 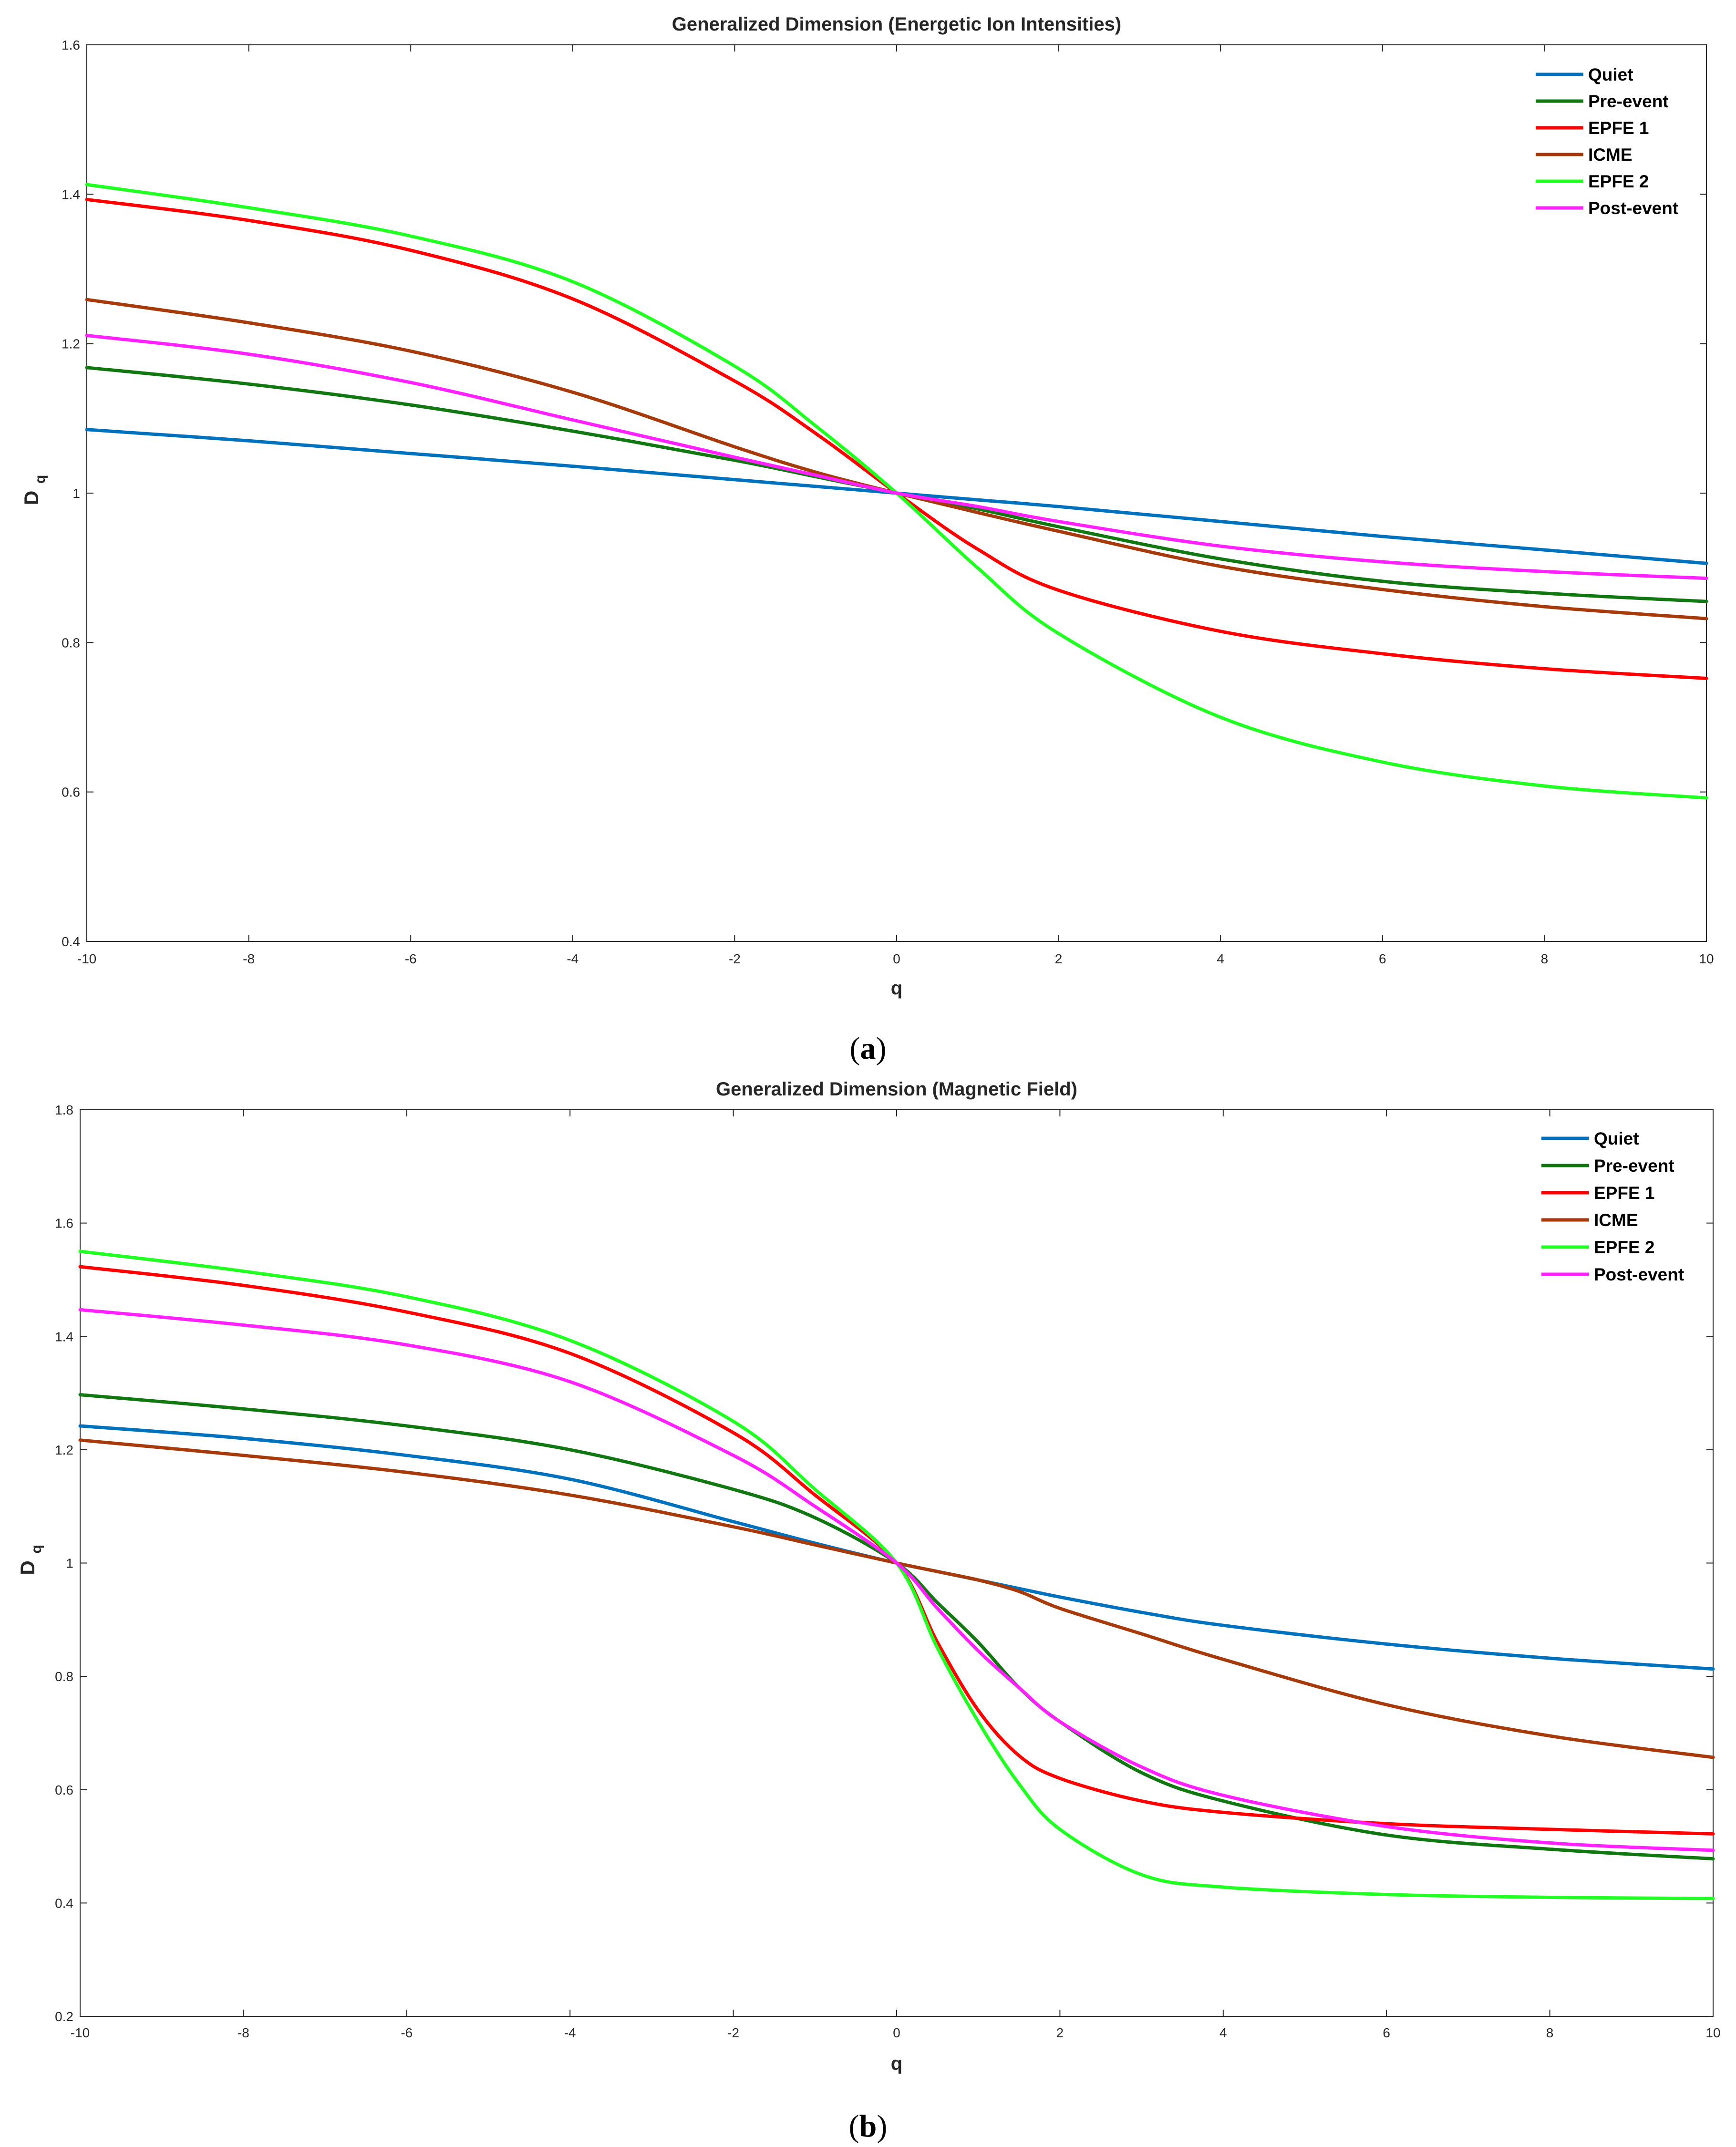 What do you see at coordinates (64, 2016) in the screenshot?
I see `y-tick-label: 0.2` at bounding box center [64, 2016].